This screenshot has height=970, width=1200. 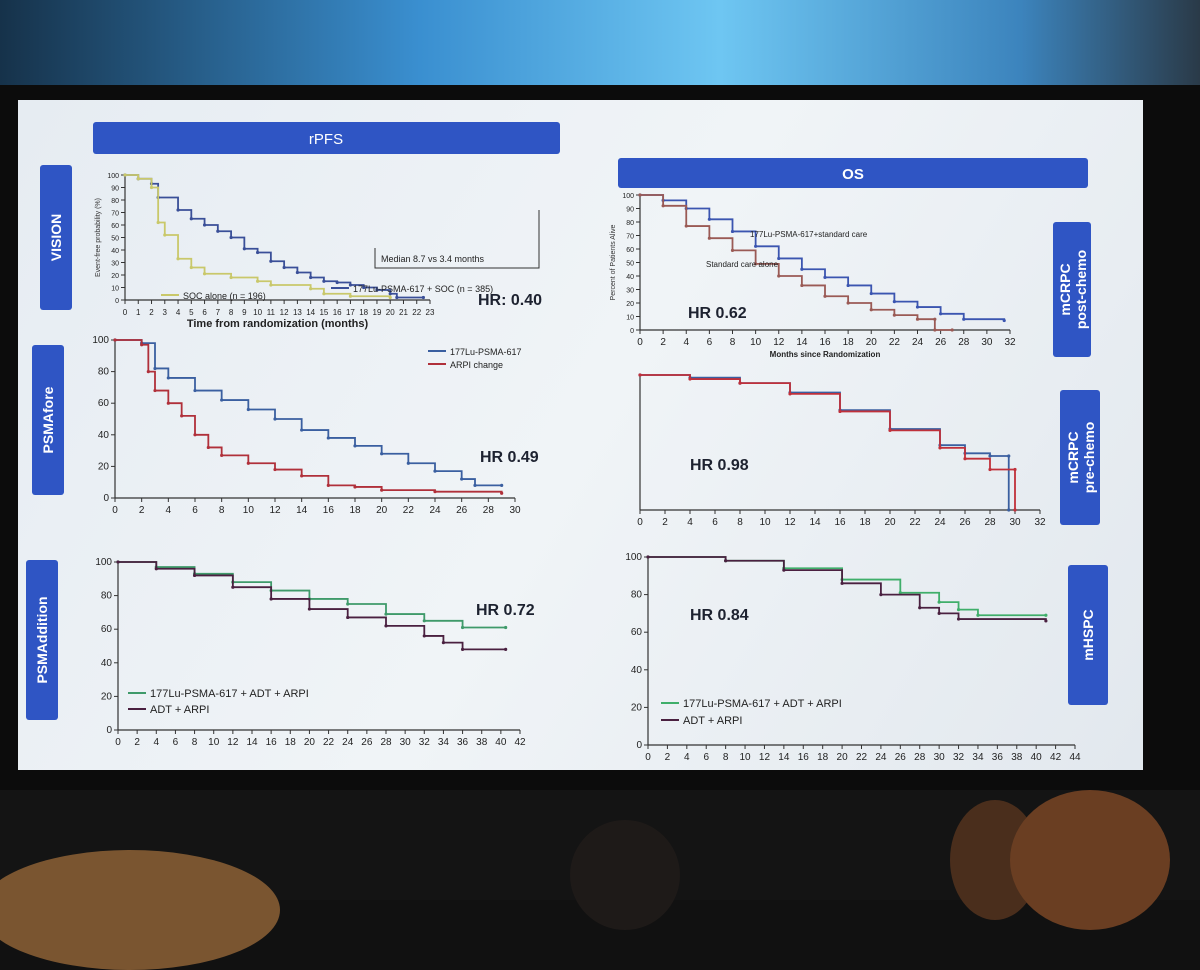 What do you see at coordinates (457, 239) in the screenshot?
I see `annotation-box` at bounding box center [457, 239].